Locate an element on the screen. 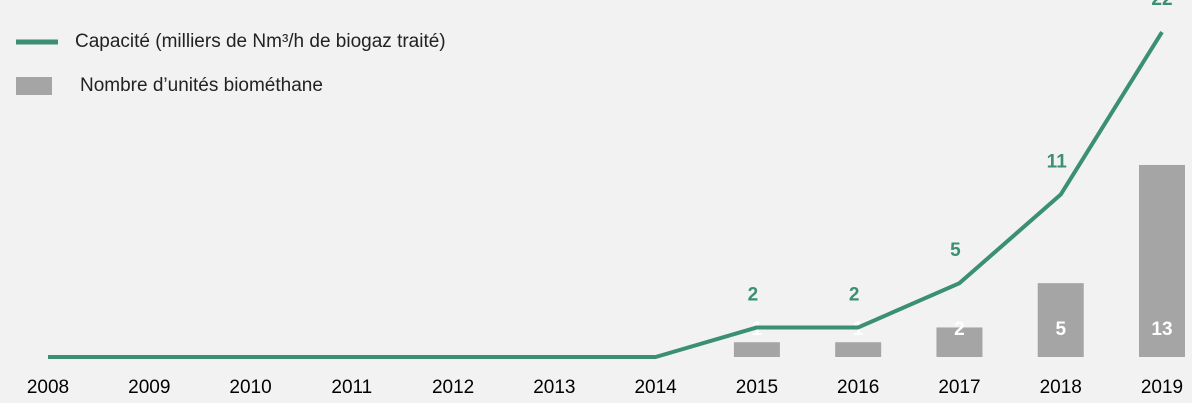  x-tick-label: 2016 is located at coordinates (858, 387).